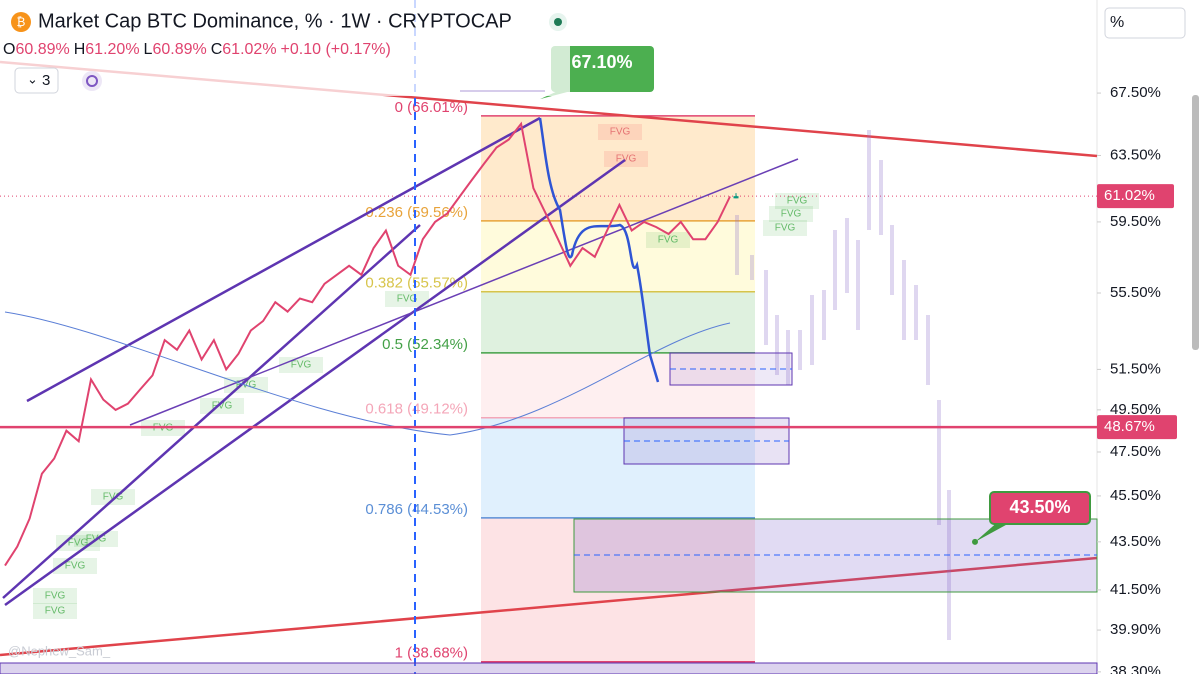  What do you see at coordinates (601, 62) in the screenshot?
I see `callout-label: 67.10%` at bounding box center [601, 62].